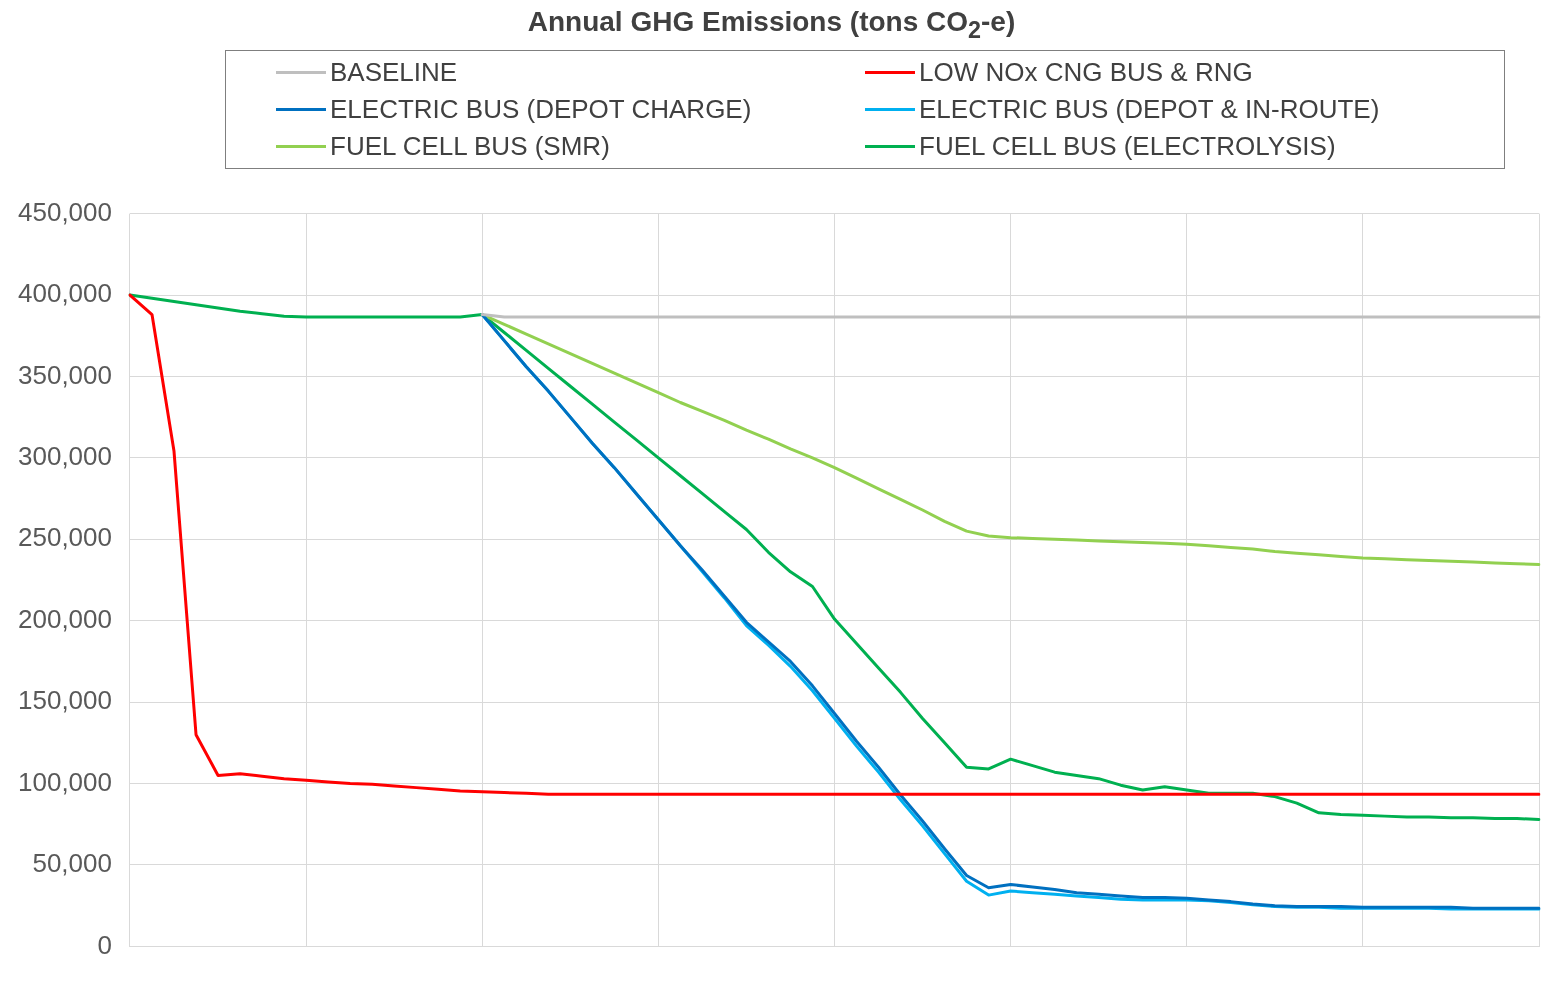  Describe the element at coordinates (65, 537) in the screenshot. I see `y-tick-label: 250,000` at that location.